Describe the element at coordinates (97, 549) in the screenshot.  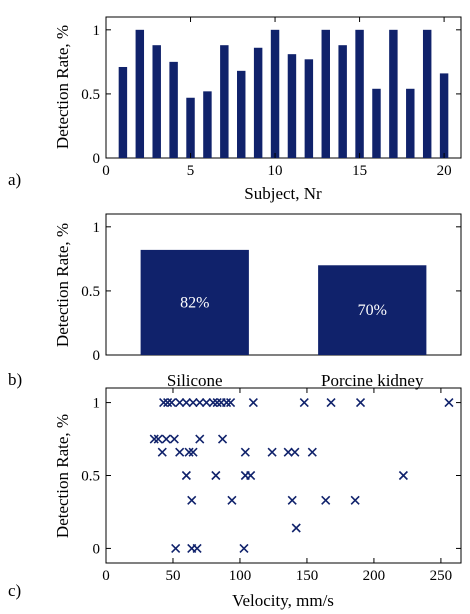
I see `panel-c-ytick-label: 0` at that location.